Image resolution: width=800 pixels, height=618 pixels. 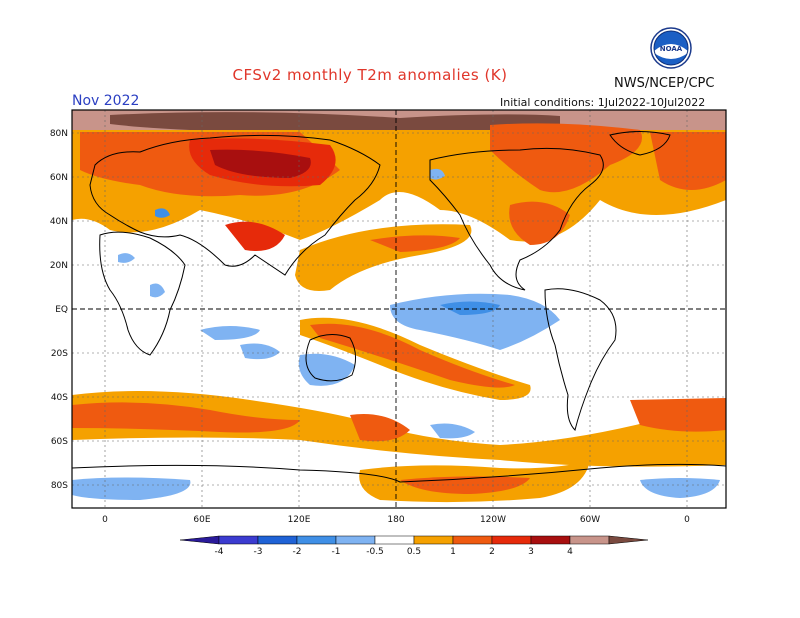 What do you see at coordinates (59, 398) in the screenshot?
I see `lat-label: 40S` at bounding box center [59, 398].